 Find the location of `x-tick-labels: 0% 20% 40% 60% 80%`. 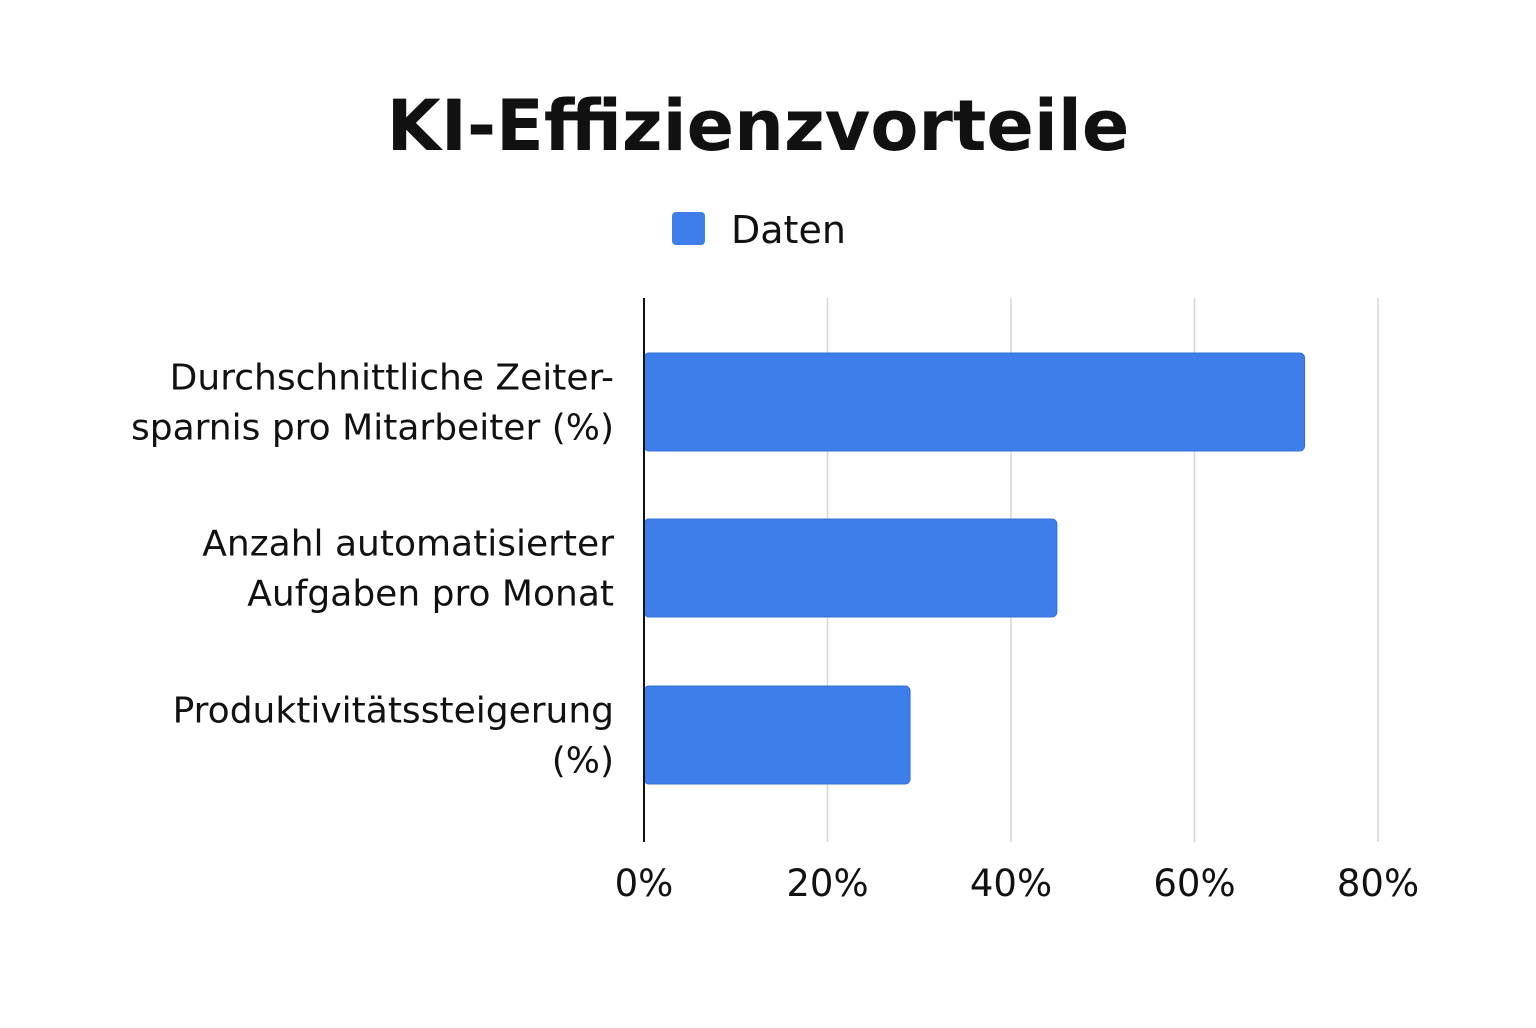

x-tick-labels: 0% 20% 40% 60% 80% is located at coordinates (1017, 883).